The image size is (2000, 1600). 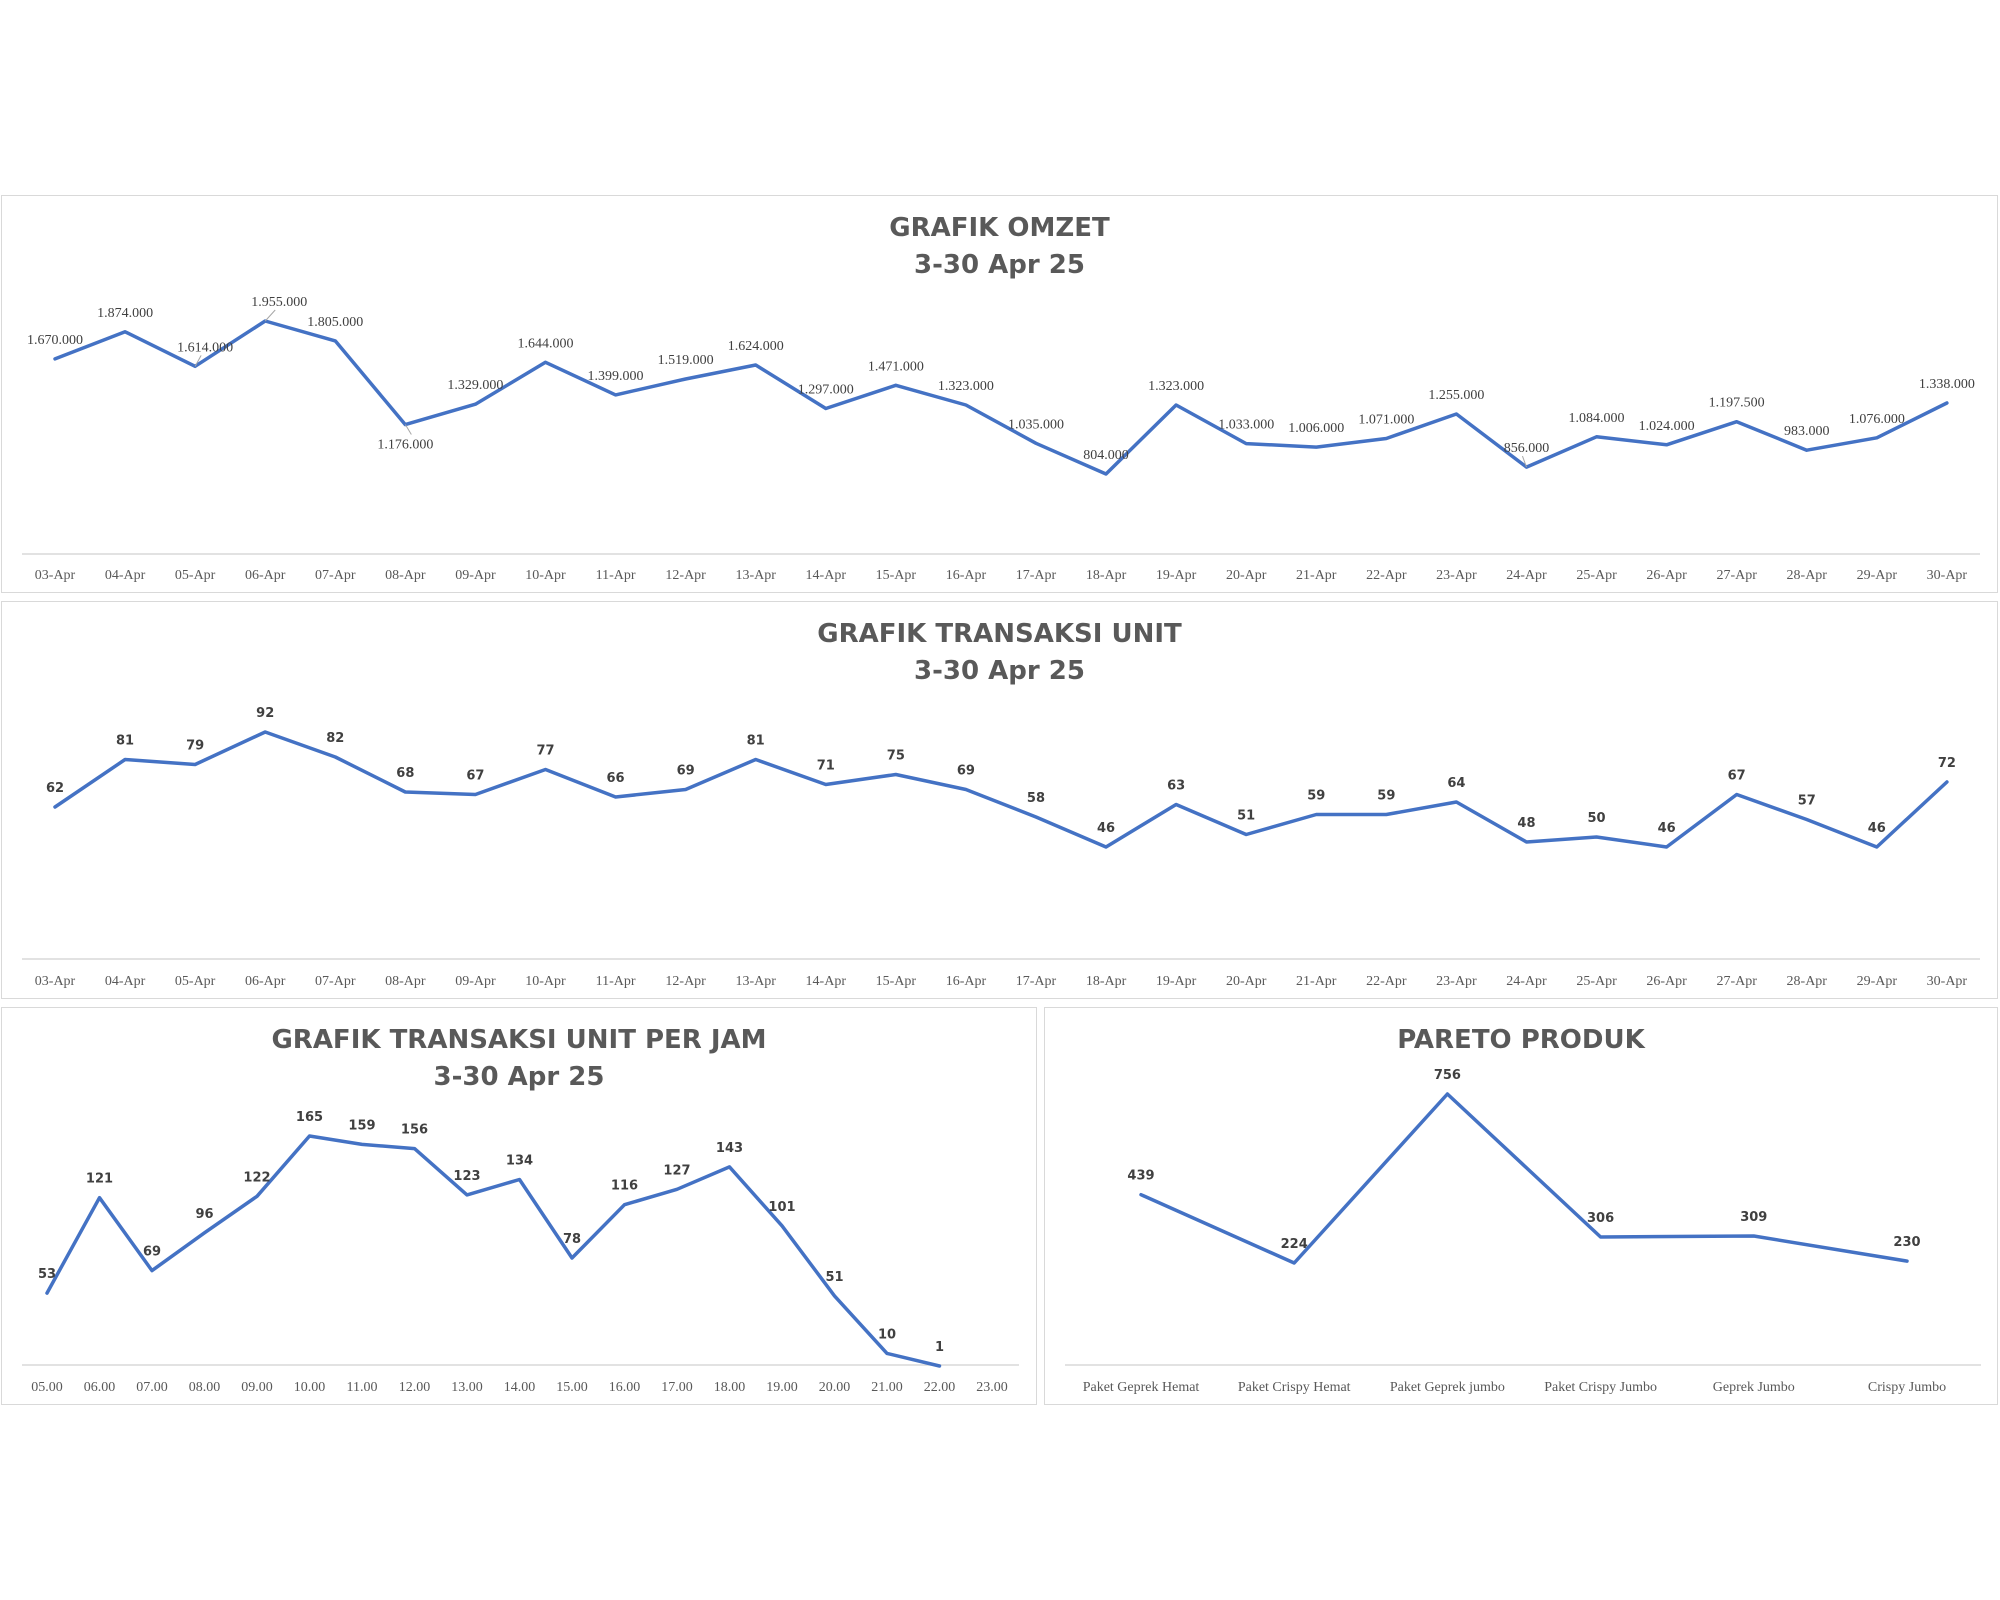 What do you see at coordinates (572, 1387) in the screenshot?
I see `perjam-x-tick-label: 15.00` at bounding box center [572, 1387].